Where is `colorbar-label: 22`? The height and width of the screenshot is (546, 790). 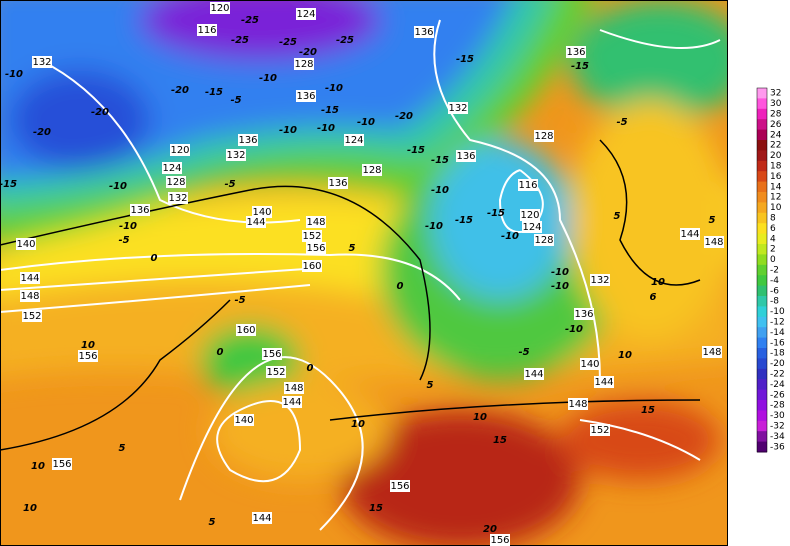
colorbar-label: 22 is located at coordinates (775, 146).